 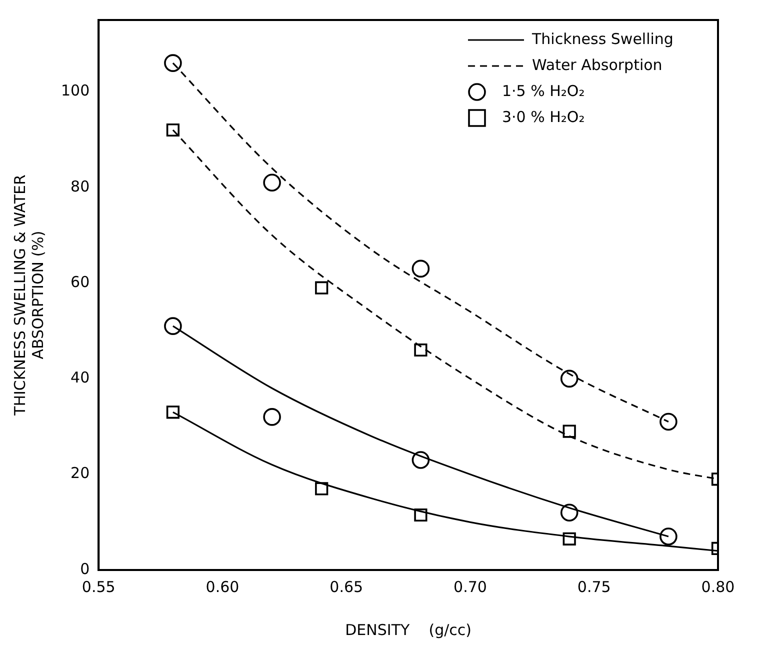 I want to click on legend-label: Thickness Swelling, so click(x=602, y=39).